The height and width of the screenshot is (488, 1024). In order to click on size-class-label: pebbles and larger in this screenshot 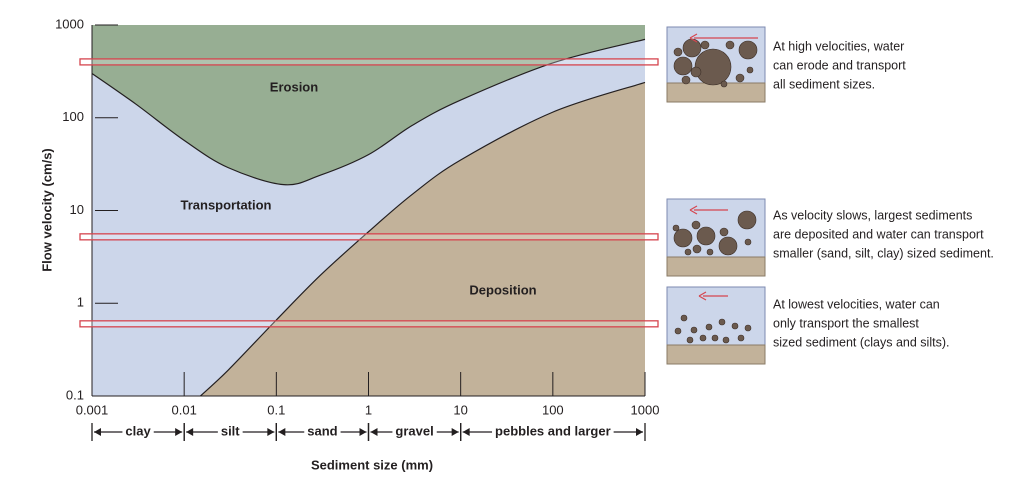, I will do `click(553, 430)`.